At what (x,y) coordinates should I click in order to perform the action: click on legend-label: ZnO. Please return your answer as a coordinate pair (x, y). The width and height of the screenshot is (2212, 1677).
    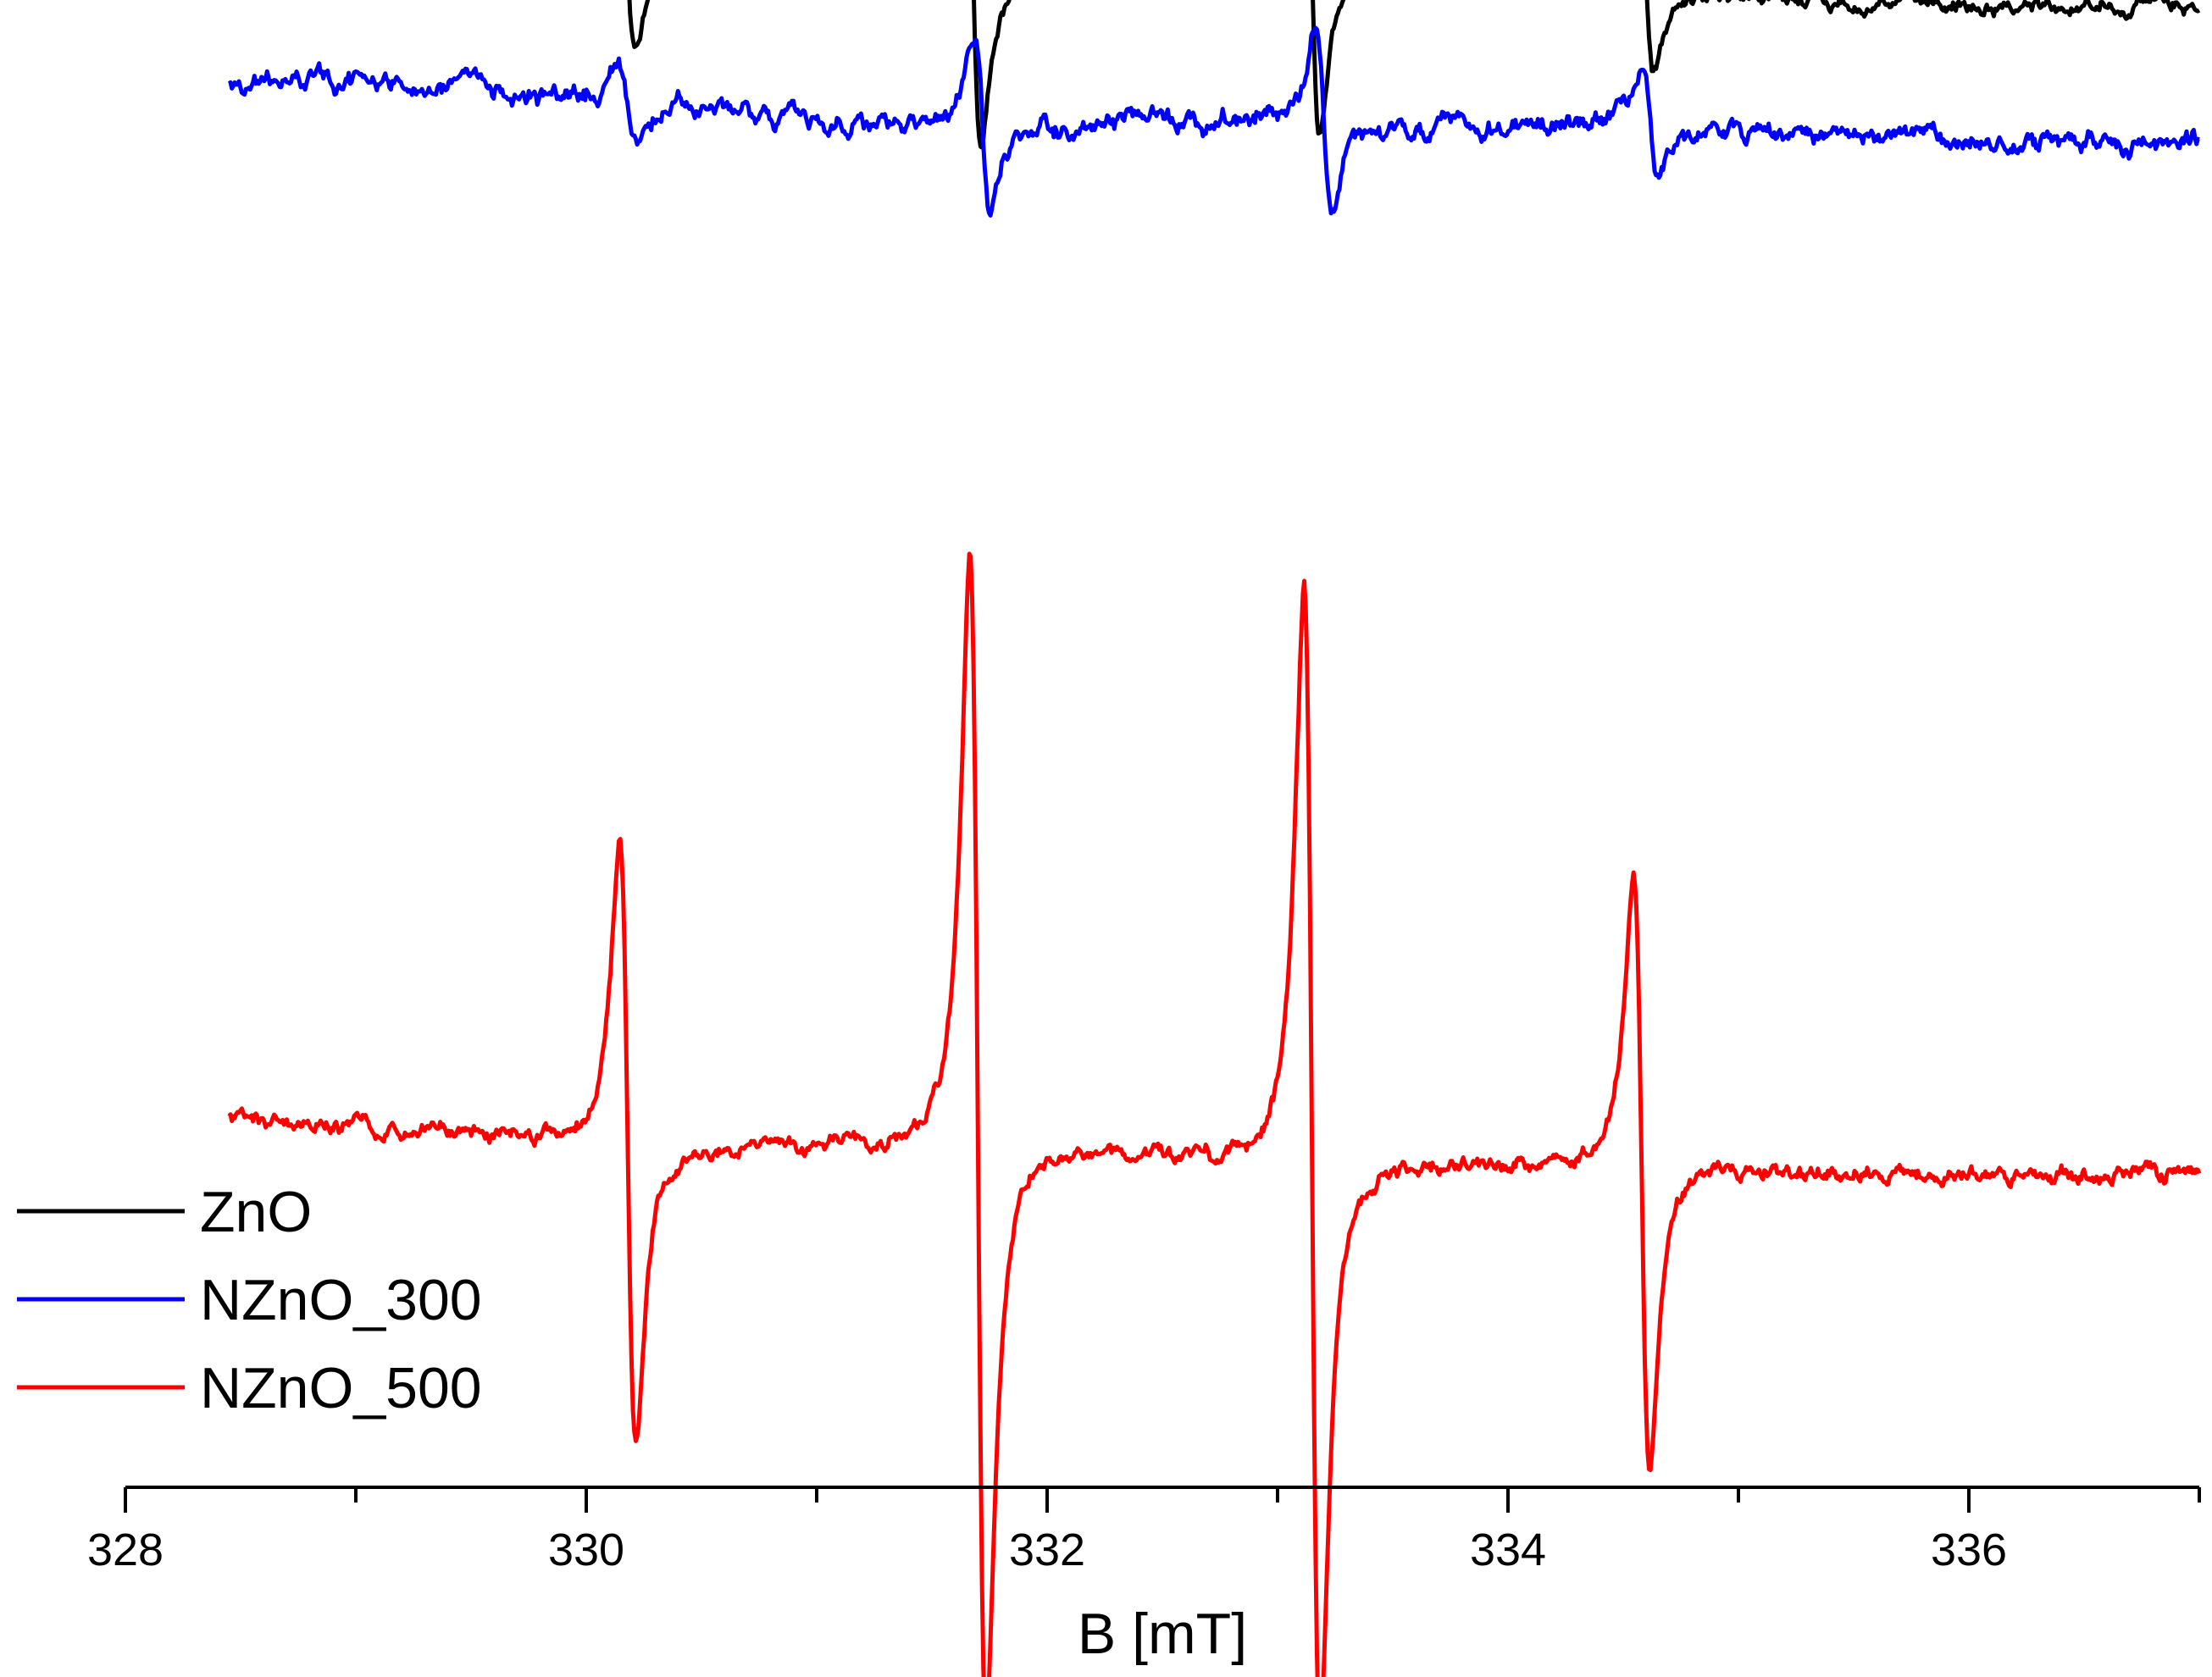
    Looking at the image, I should click on (256, 1212).